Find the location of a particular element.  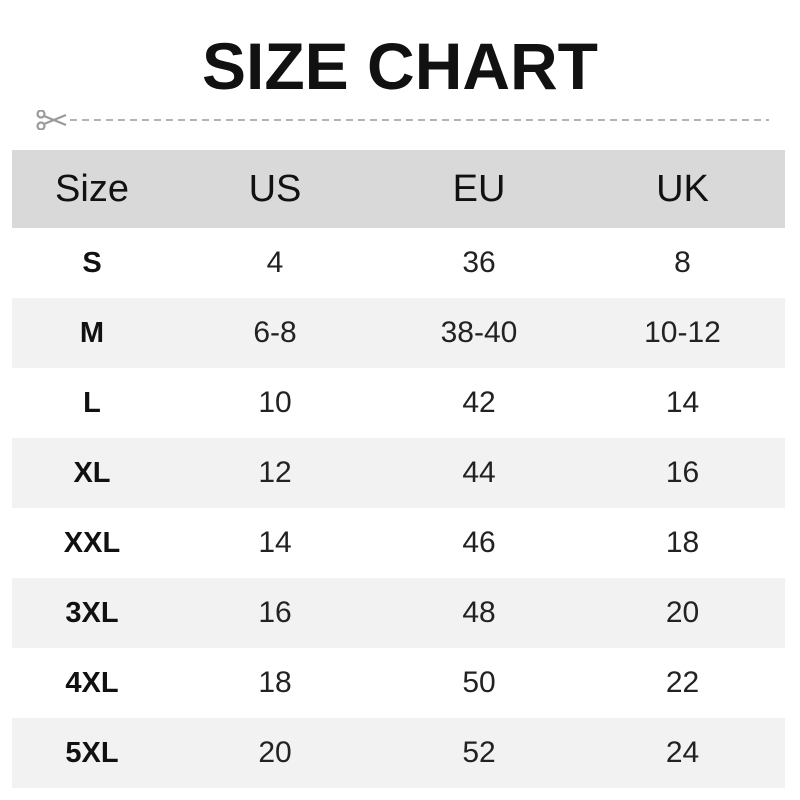

page-title: SIZE CHART is located at coordinates (400, 66).